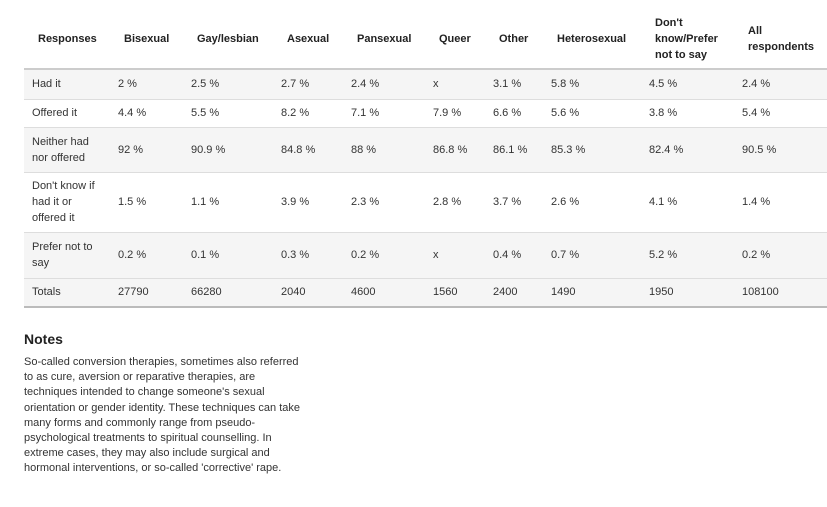  Describe the element at coordinates (687, 113) in the screenshot. I see `table-cell: 3.8 %` at that location.